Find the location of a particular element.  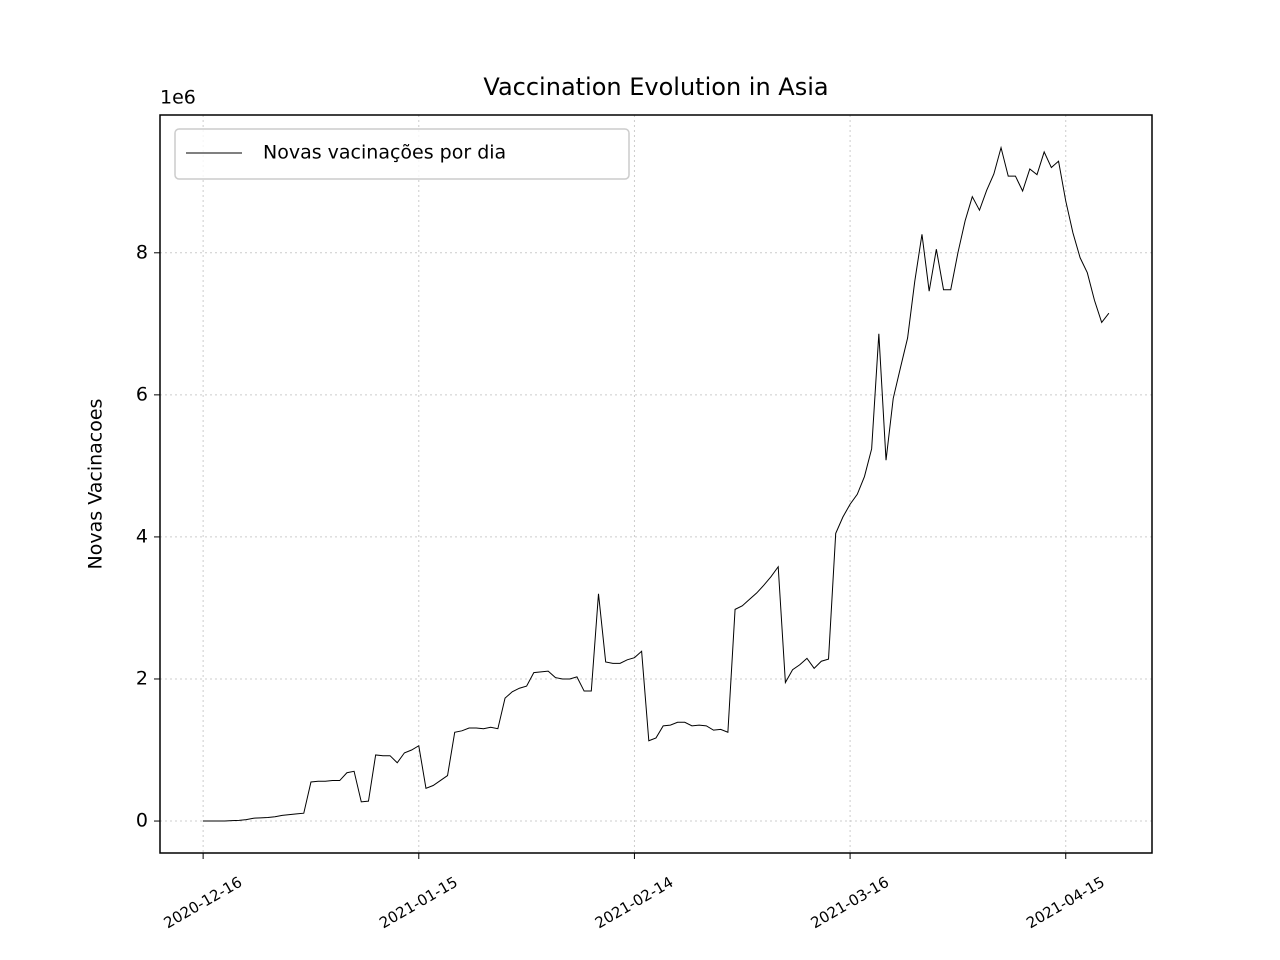

chart-title: Vaccination Evolution in Asia is located at coordinates (655, 87).